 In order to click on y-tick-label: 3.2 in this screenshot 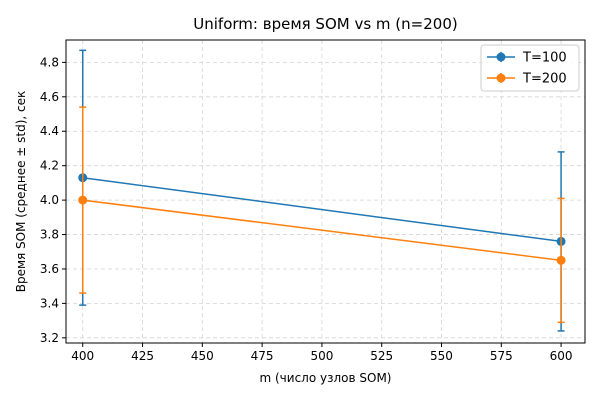, I will do `click(49, 338)`.